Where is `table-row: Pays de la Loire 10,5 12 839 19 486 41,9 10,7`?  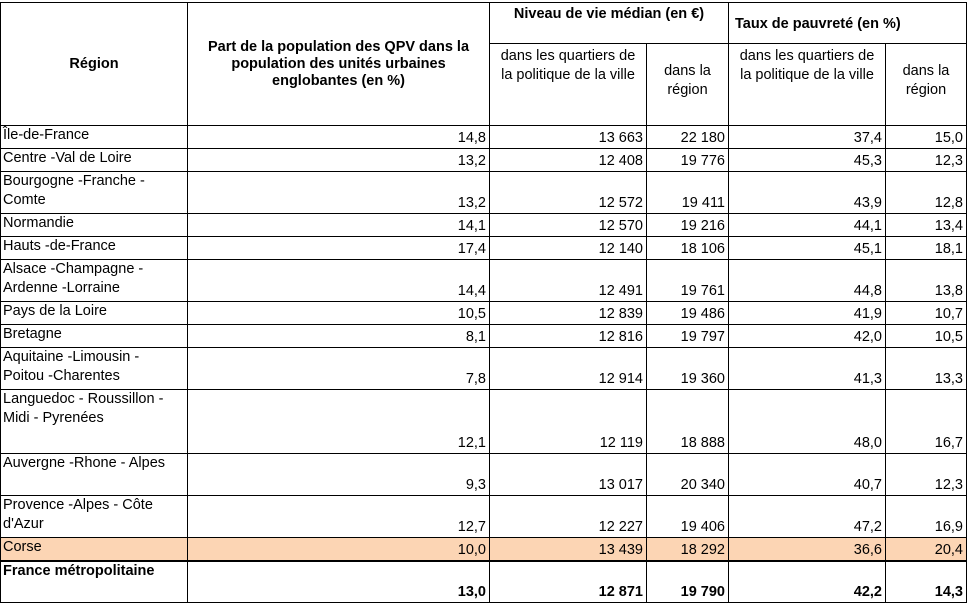 table-row: Pays de la Loire 10,5 12 839 19 486 41,9 10,7 is located at coordinates (483, 313).